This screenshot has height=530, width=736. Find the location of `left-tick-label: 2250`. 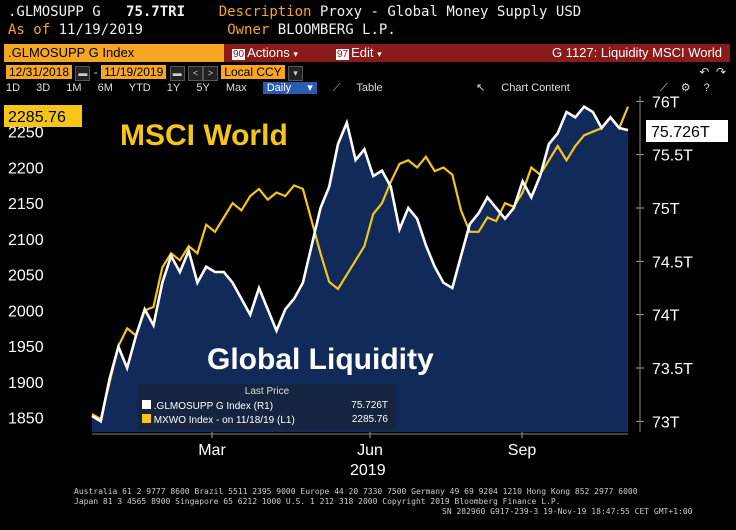

left-tick-label: 2250 is located at coordinates (26, 133).